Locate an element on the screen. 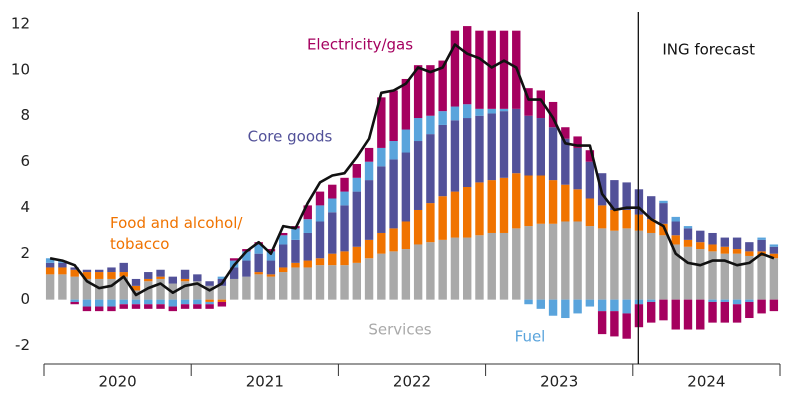 Image resolution: width=800 pixels, height=412 pixels. series-label: Fuel is located at coordinates (530, 337).